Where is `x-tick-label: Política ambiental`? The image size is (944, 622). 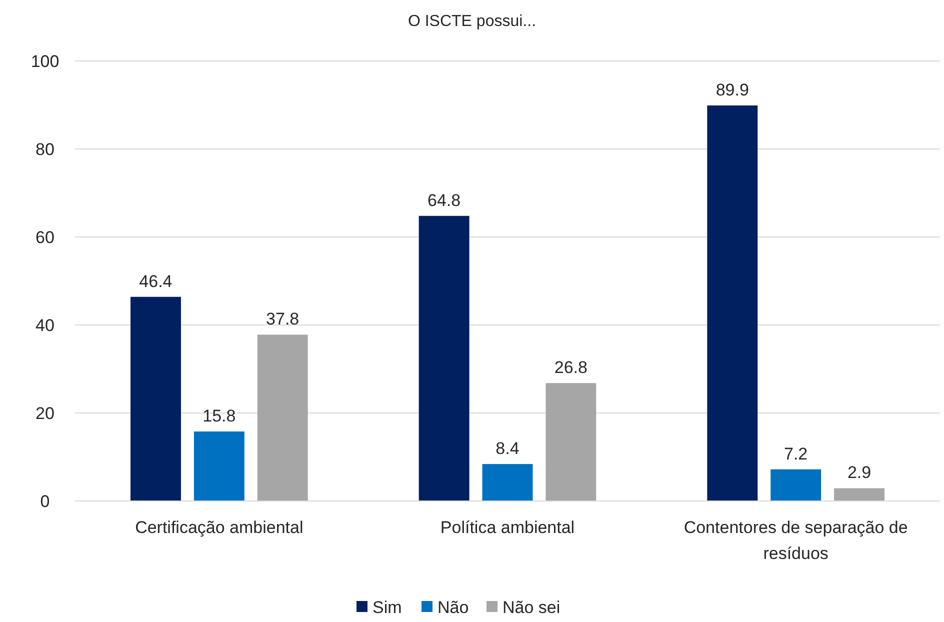
x-tick-label: Política ambiental is located at coordinates (507, 527).